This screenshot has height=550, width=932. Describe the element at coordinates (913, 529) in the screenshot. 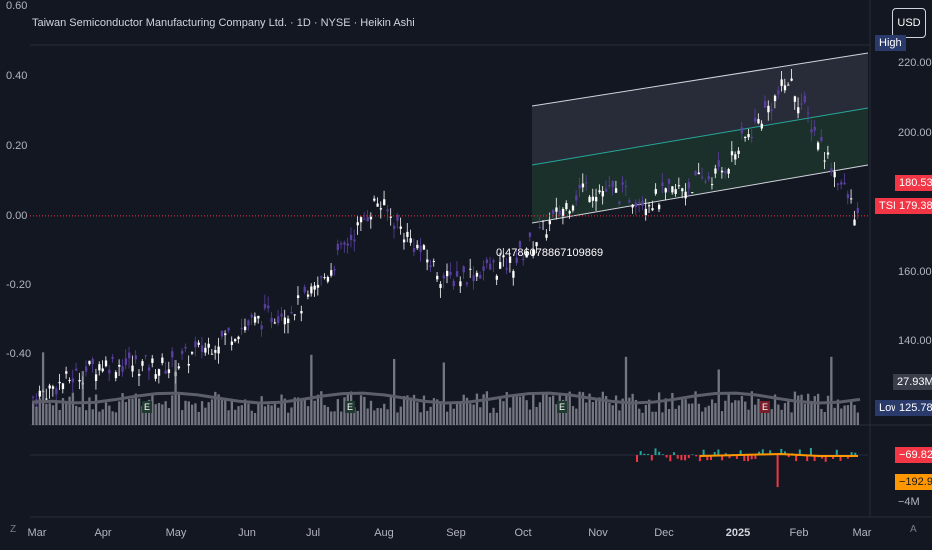

I see `auto-scale-button: A` at that location.